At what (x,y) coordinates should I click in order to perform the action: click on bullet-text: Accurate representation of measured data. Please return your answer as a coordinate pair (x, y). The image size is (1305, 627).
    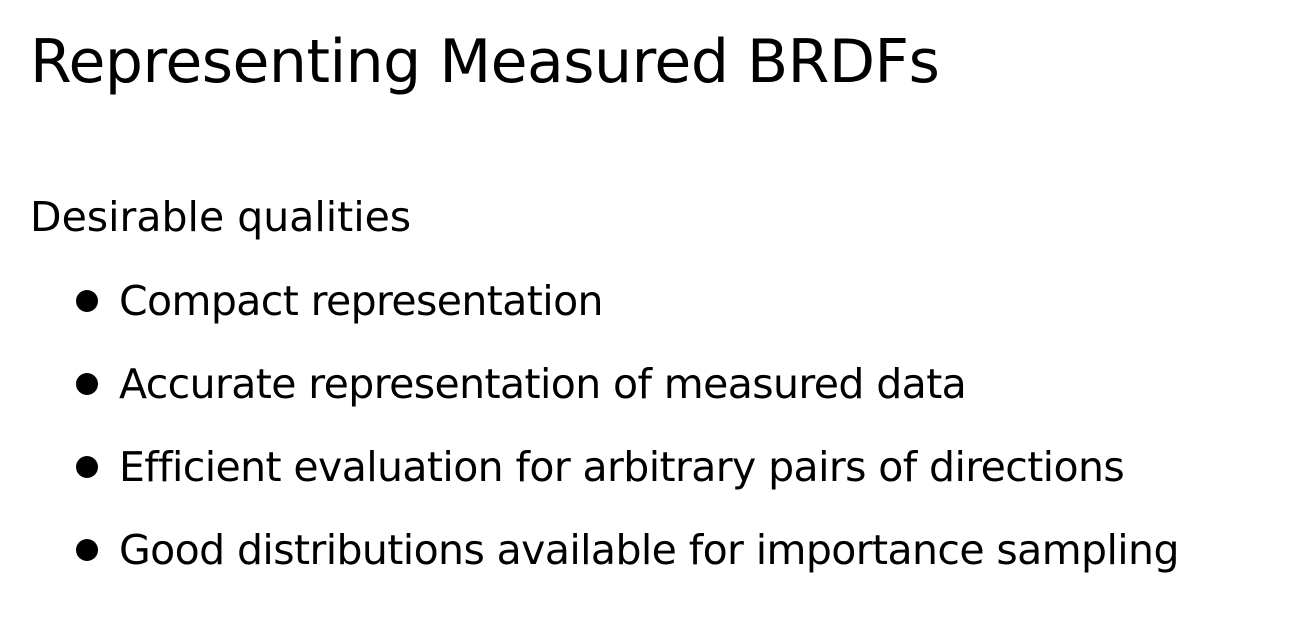
    Looking at the image, I should click on (543, 384).